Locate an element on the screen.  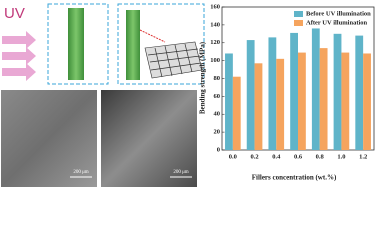
x-tick-label: 0.4 is located at coordinates (276, 156).